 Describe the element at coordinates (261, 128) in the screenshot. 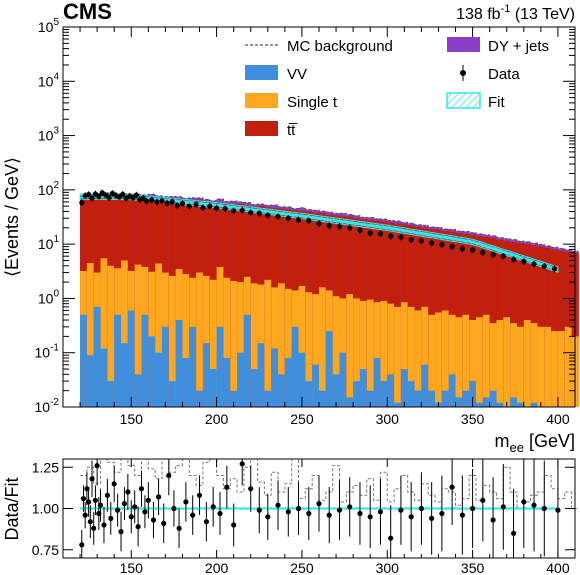

I see `legend-tt-swatch` at that location.